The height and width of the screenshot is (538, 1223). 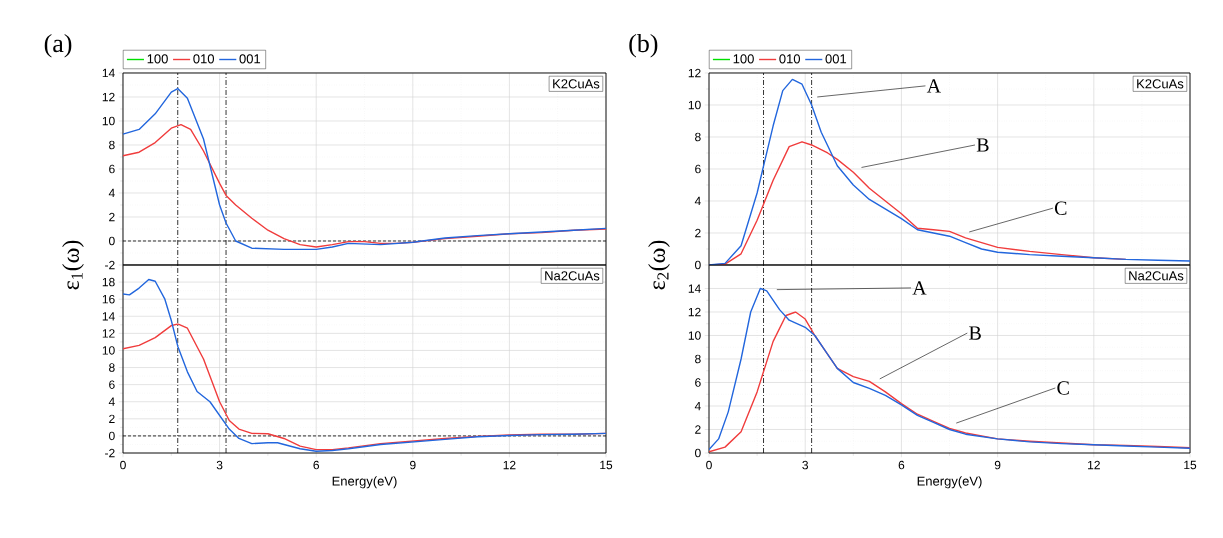 What do you see at coordinates (58, 45) in the screenshot?
I see `text: (a)` at bounding box center [58, 45].